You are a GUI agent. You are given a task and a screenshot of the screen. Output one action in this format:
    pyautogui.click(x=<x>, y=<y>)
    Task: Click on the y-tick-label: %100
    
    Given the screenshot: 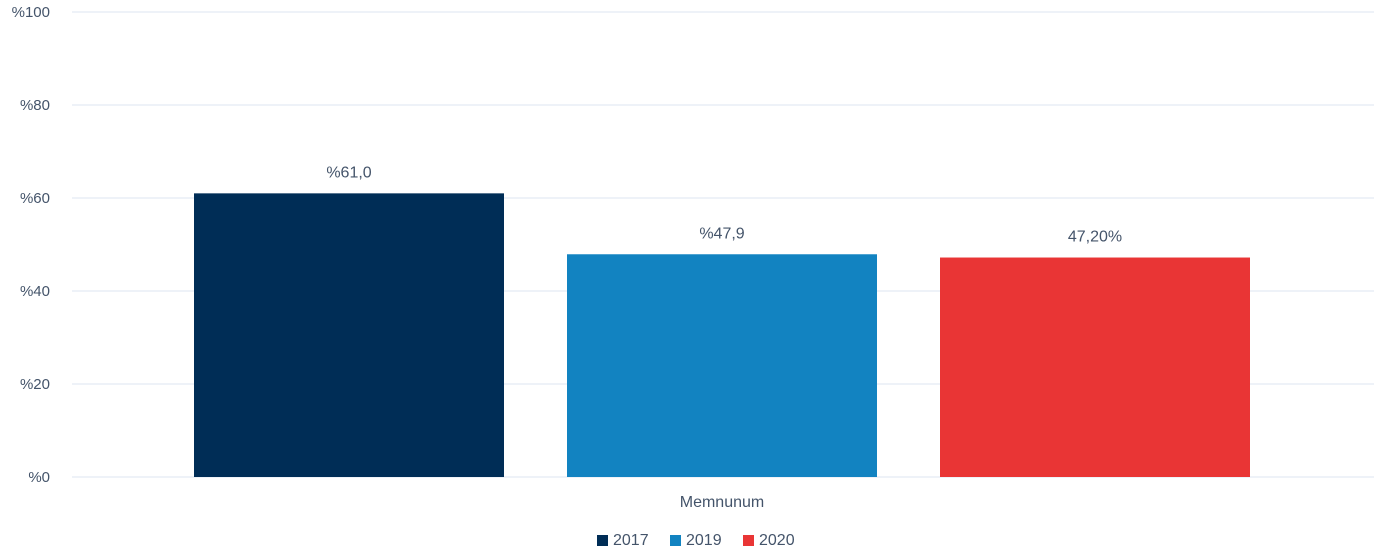 What is the action you would take?
    pyautogui.click(x=31, y=12)
    